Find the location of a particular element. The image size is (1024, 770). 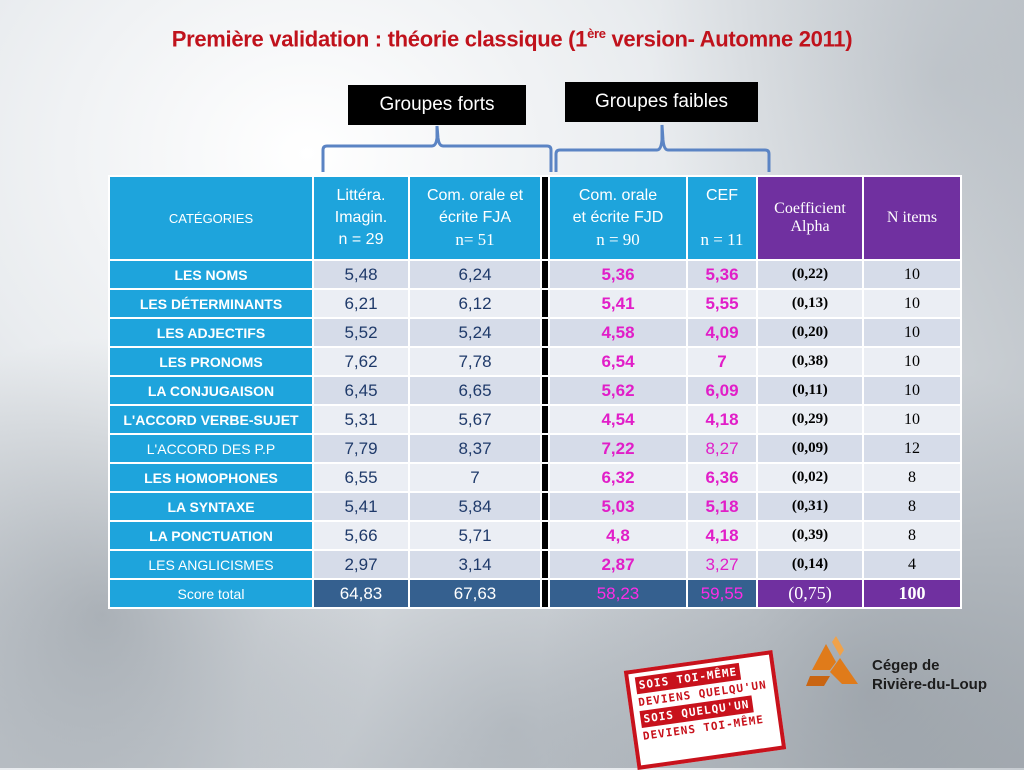

value-litt-imagin: 6,45 is located at coordinates (361, 390).